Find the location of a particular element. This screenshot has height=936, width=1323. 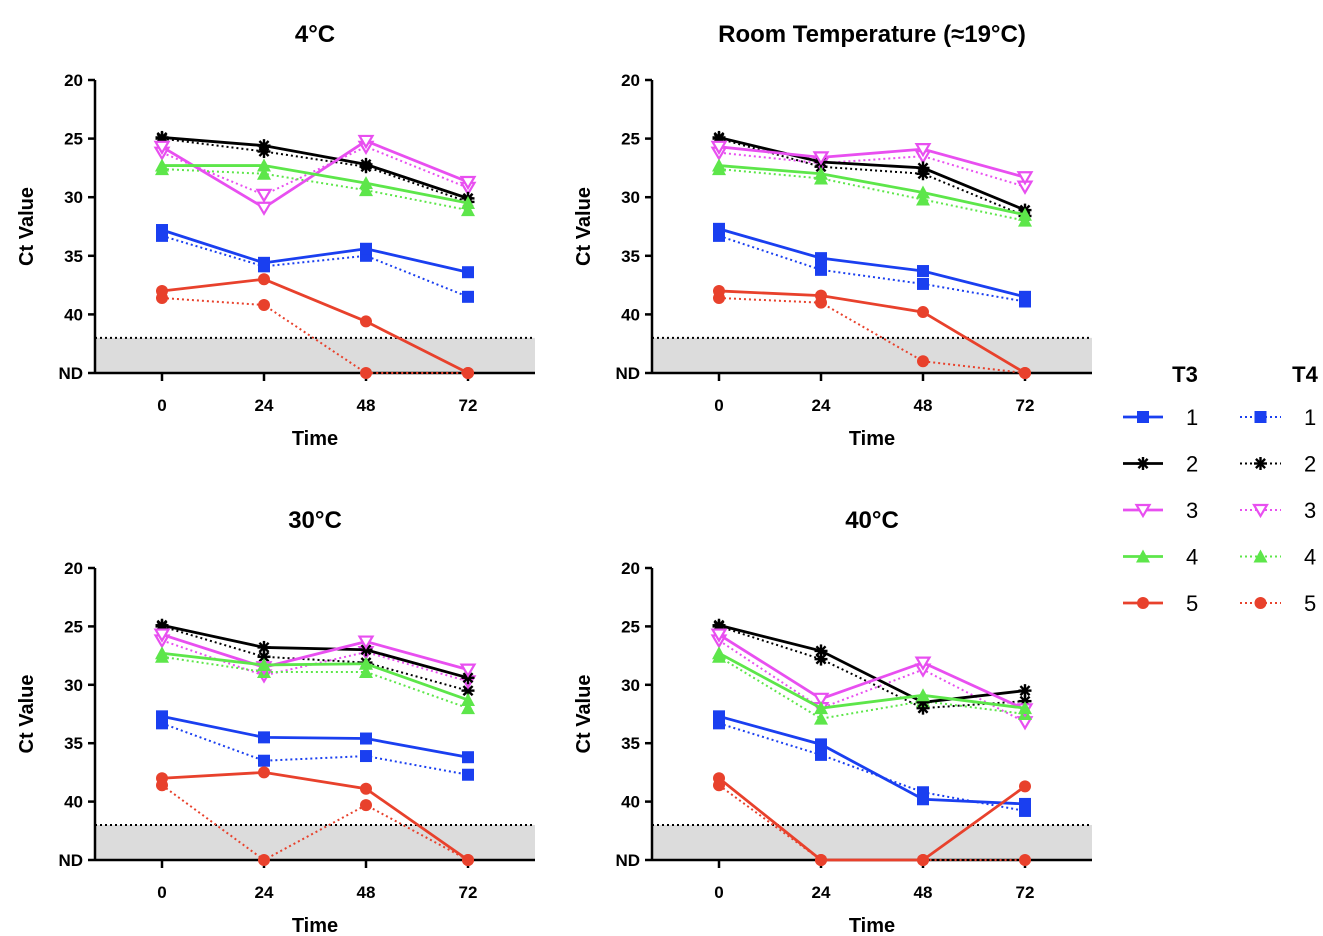

chart-title: 30°C is located at coordinates (315, 520).